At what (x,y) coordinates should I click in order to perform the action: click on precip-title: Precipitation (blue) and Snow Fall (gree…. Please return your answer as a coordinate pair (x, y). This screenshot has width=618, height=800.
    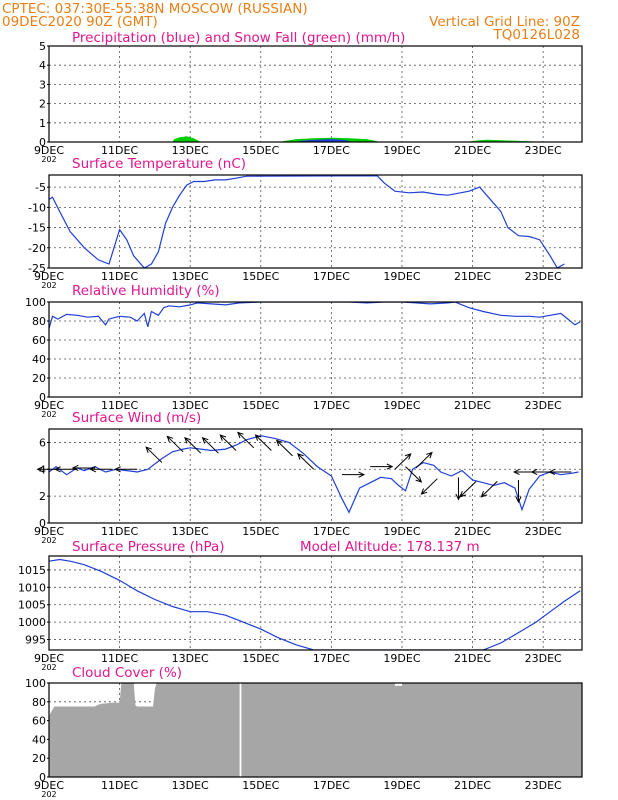
    Looking at the image, I should click on (238, 38).